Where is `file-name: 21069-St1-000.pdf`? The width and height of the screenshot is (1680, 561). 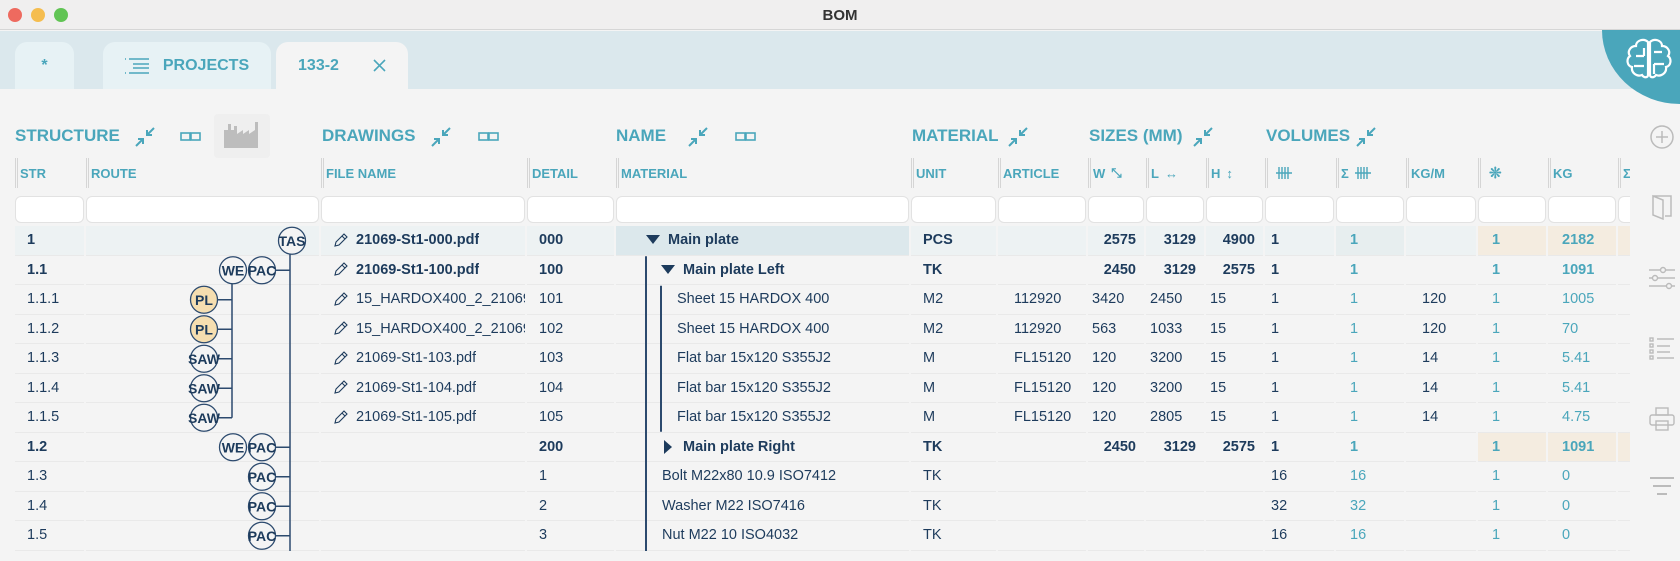 file-name: 21069-St1-000.pdf is located at coordinates (418, 240).